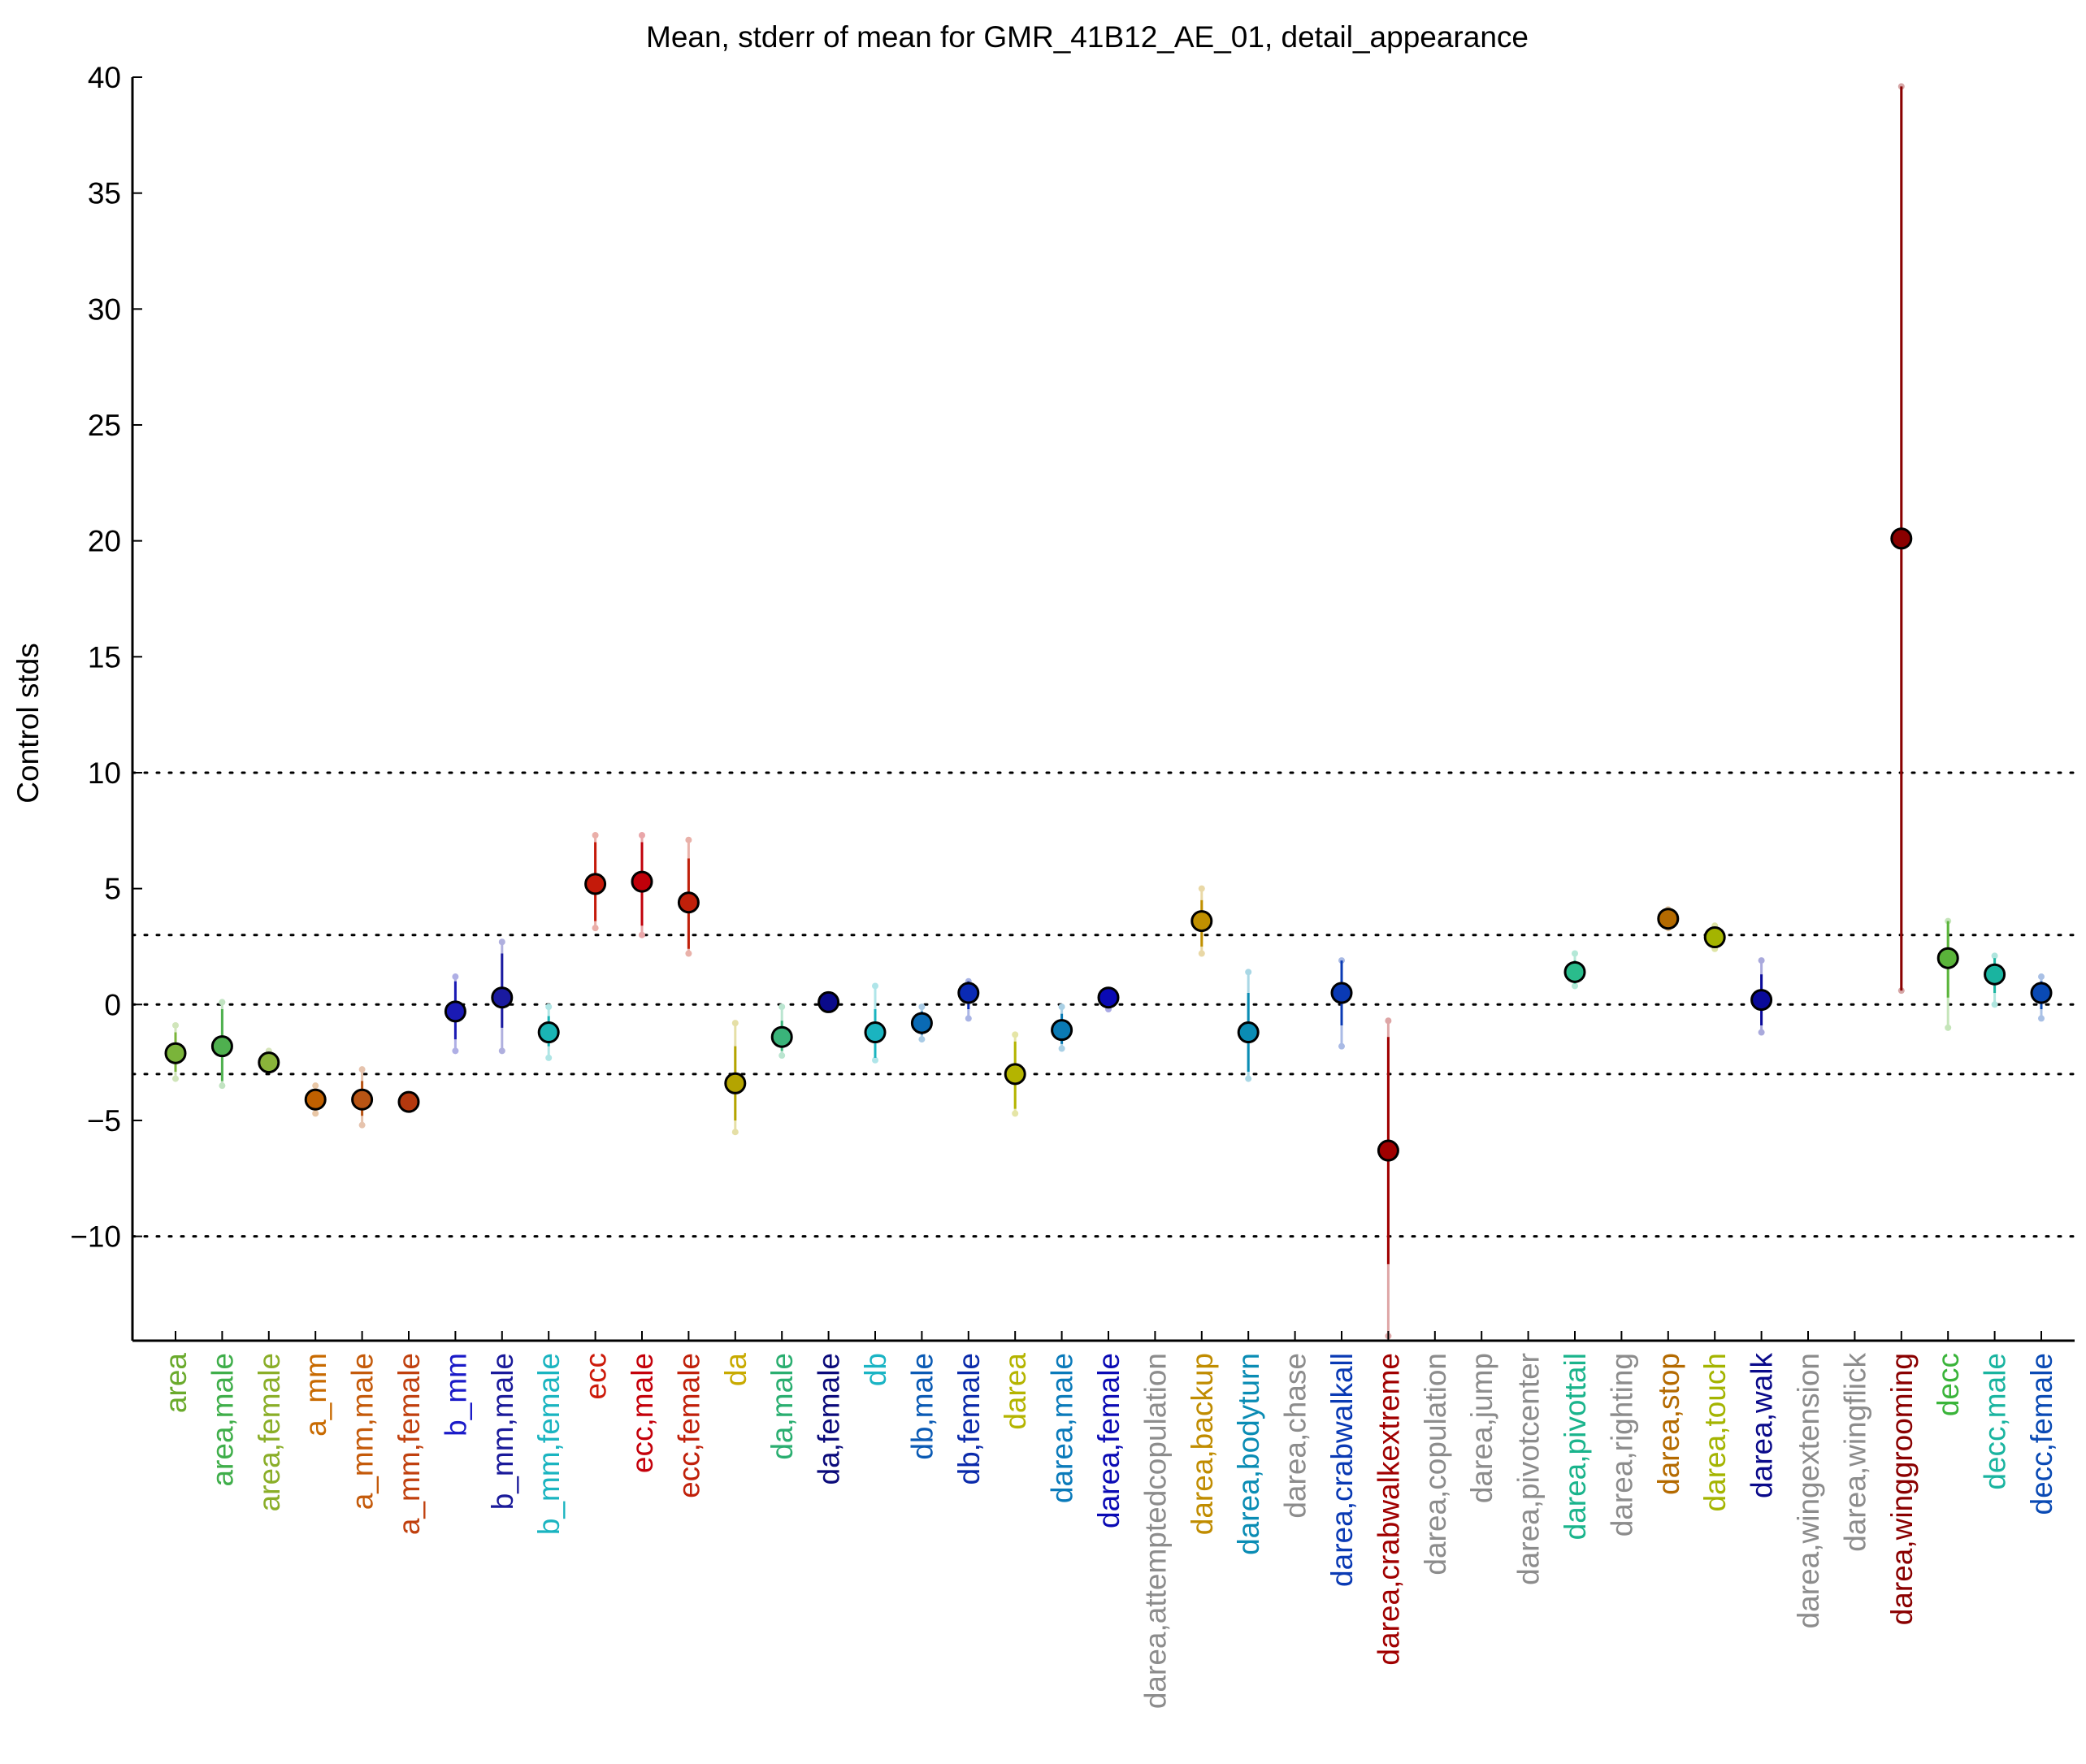 This screenshot has height=1764, width=2086. What do you see at coordinates (596, 1376) in the screenshot?
I see `x-tick-label: ecc` at bounding box center [596, 1376].